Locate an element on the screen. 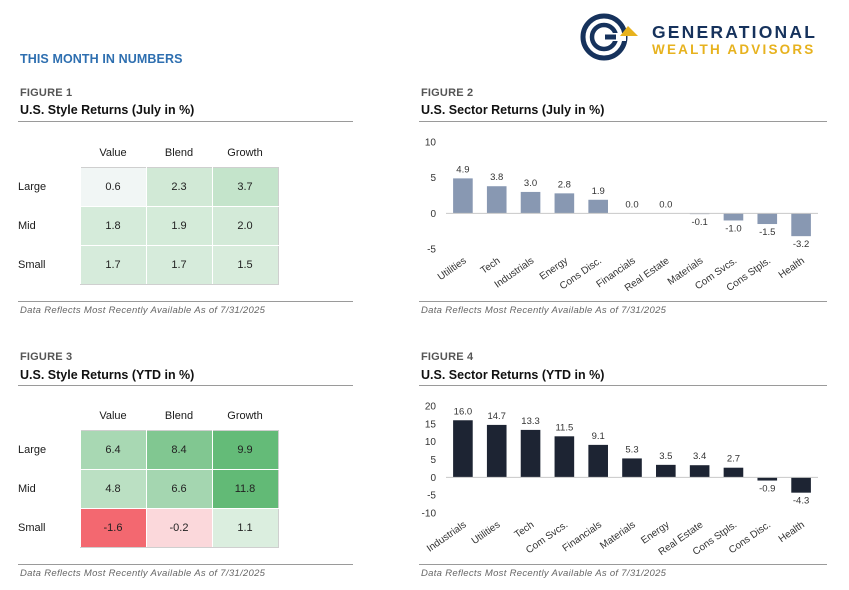 This screenshot has width=849, height=590. table-cell: 11.8 is located at coordinates (245, 488).